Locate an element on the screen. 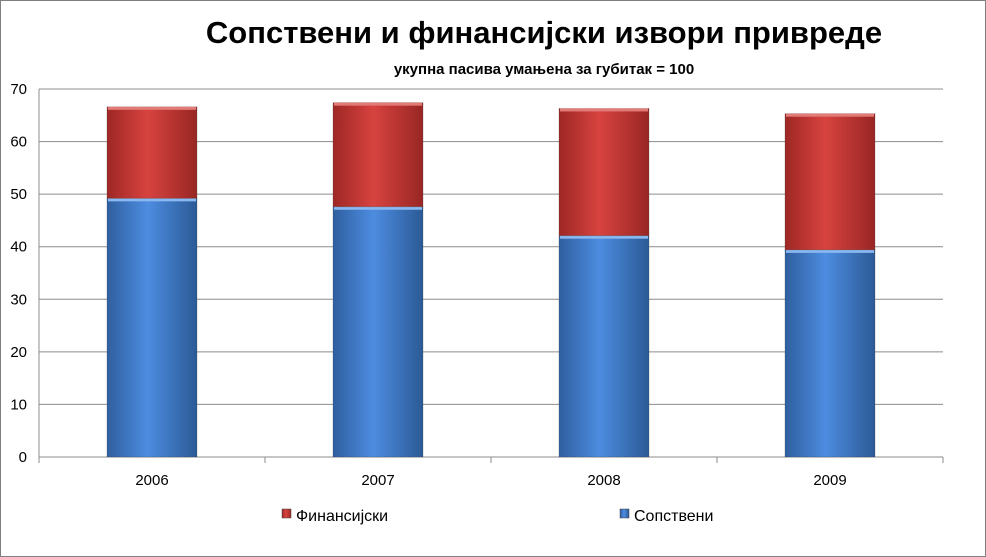  bar-Сопствени-2009 is located at coordinates (830, 353).